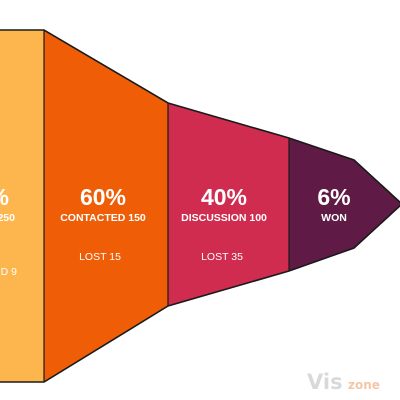 This screenshot has height=400, width=400. I want to click on funnel-stage-won, so click(344, 204).